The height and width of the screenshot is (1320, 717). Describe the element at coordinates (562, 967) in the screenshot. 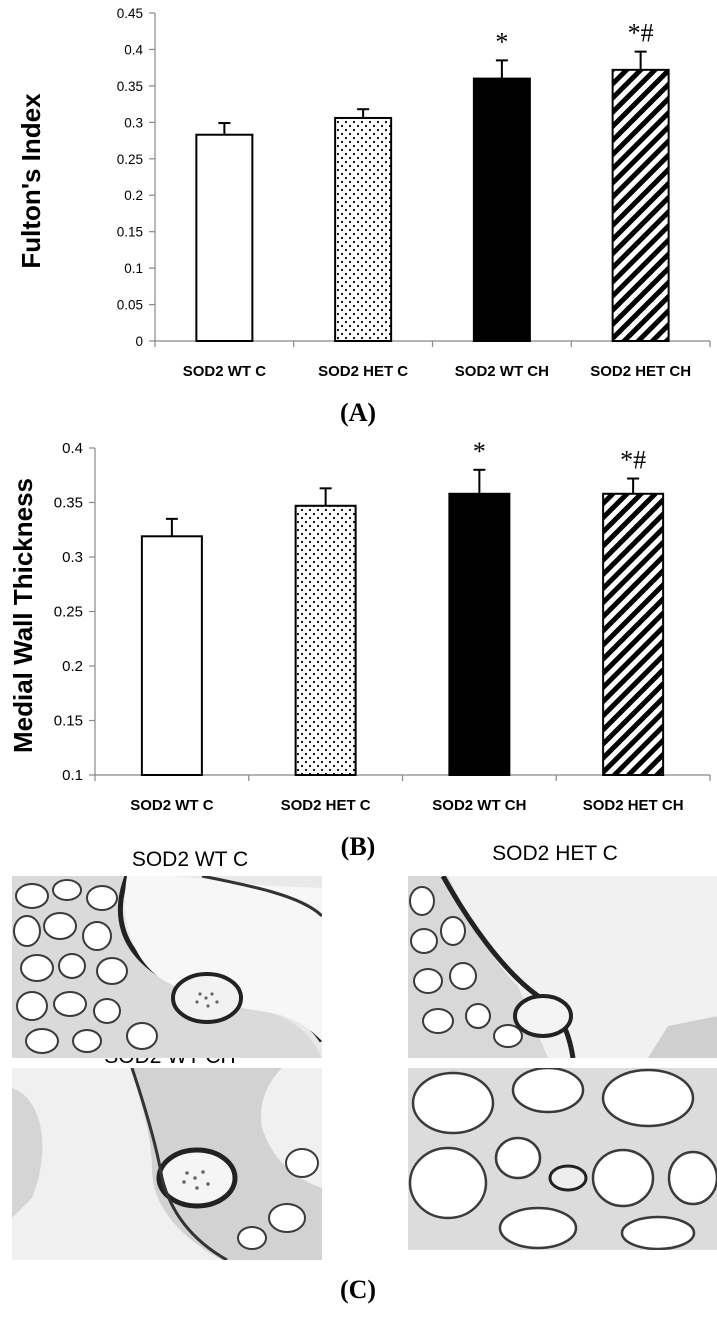

I see `micrograph-het-c` at that location.